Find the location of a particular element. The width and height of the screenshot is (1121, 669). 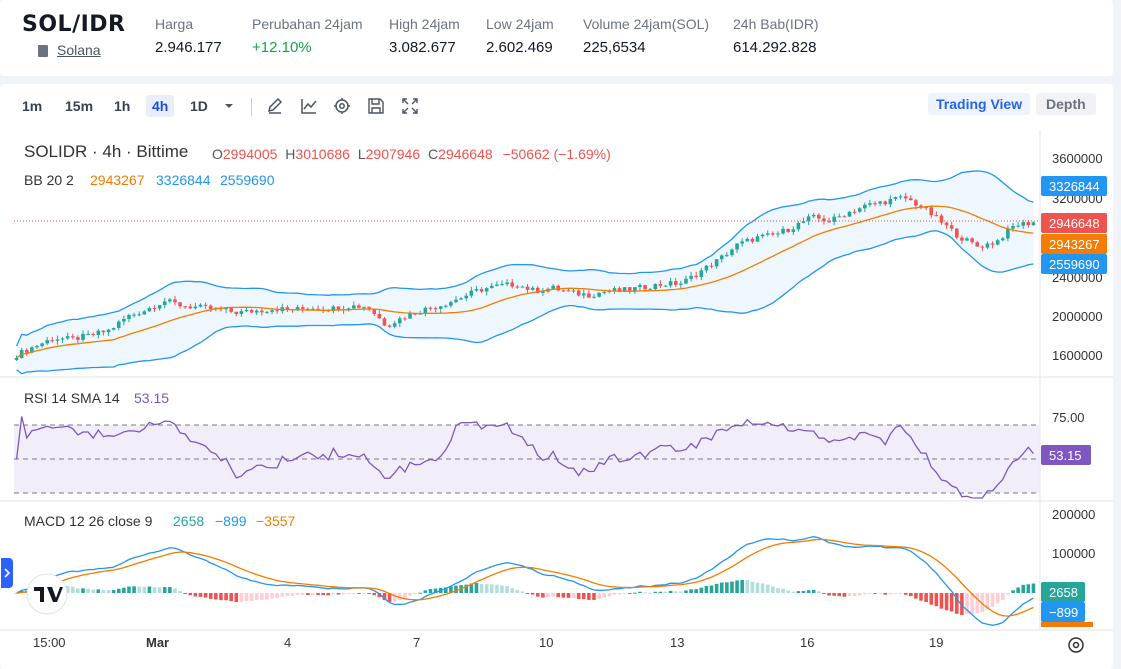

timeframe-1m: 1m is located at coordinates (32, 106).